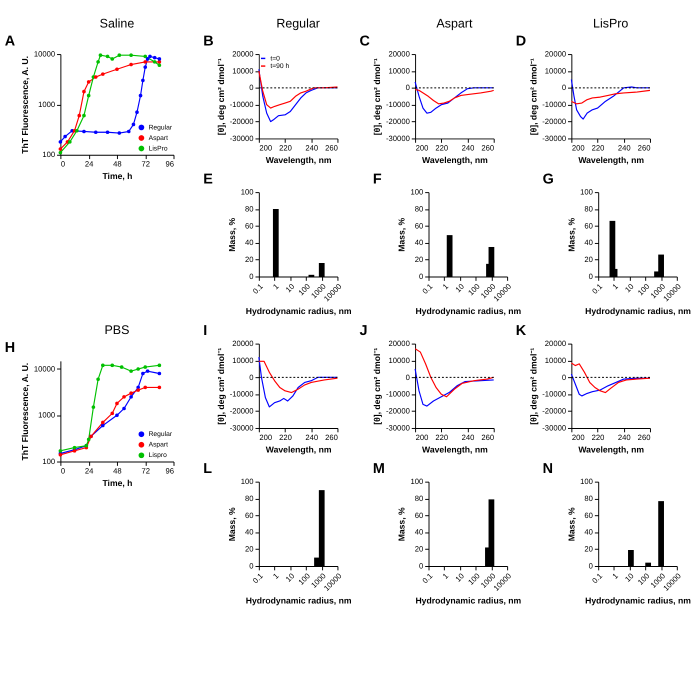  What do you see at coordinates (208, 41) in the screenshot?
I see `text: B` at bounding box center [208, 41].